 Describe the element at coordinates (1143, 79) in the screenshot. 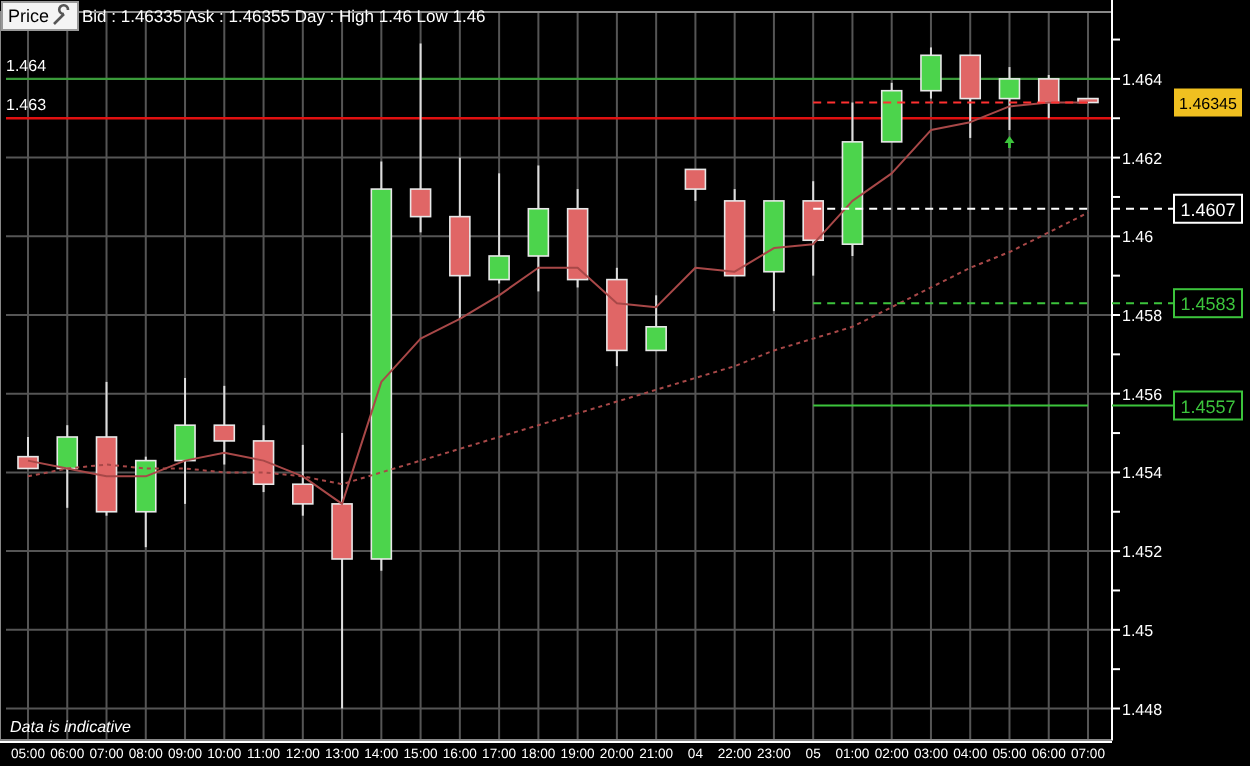

I see `y-tick-label: 1.464` at that location.